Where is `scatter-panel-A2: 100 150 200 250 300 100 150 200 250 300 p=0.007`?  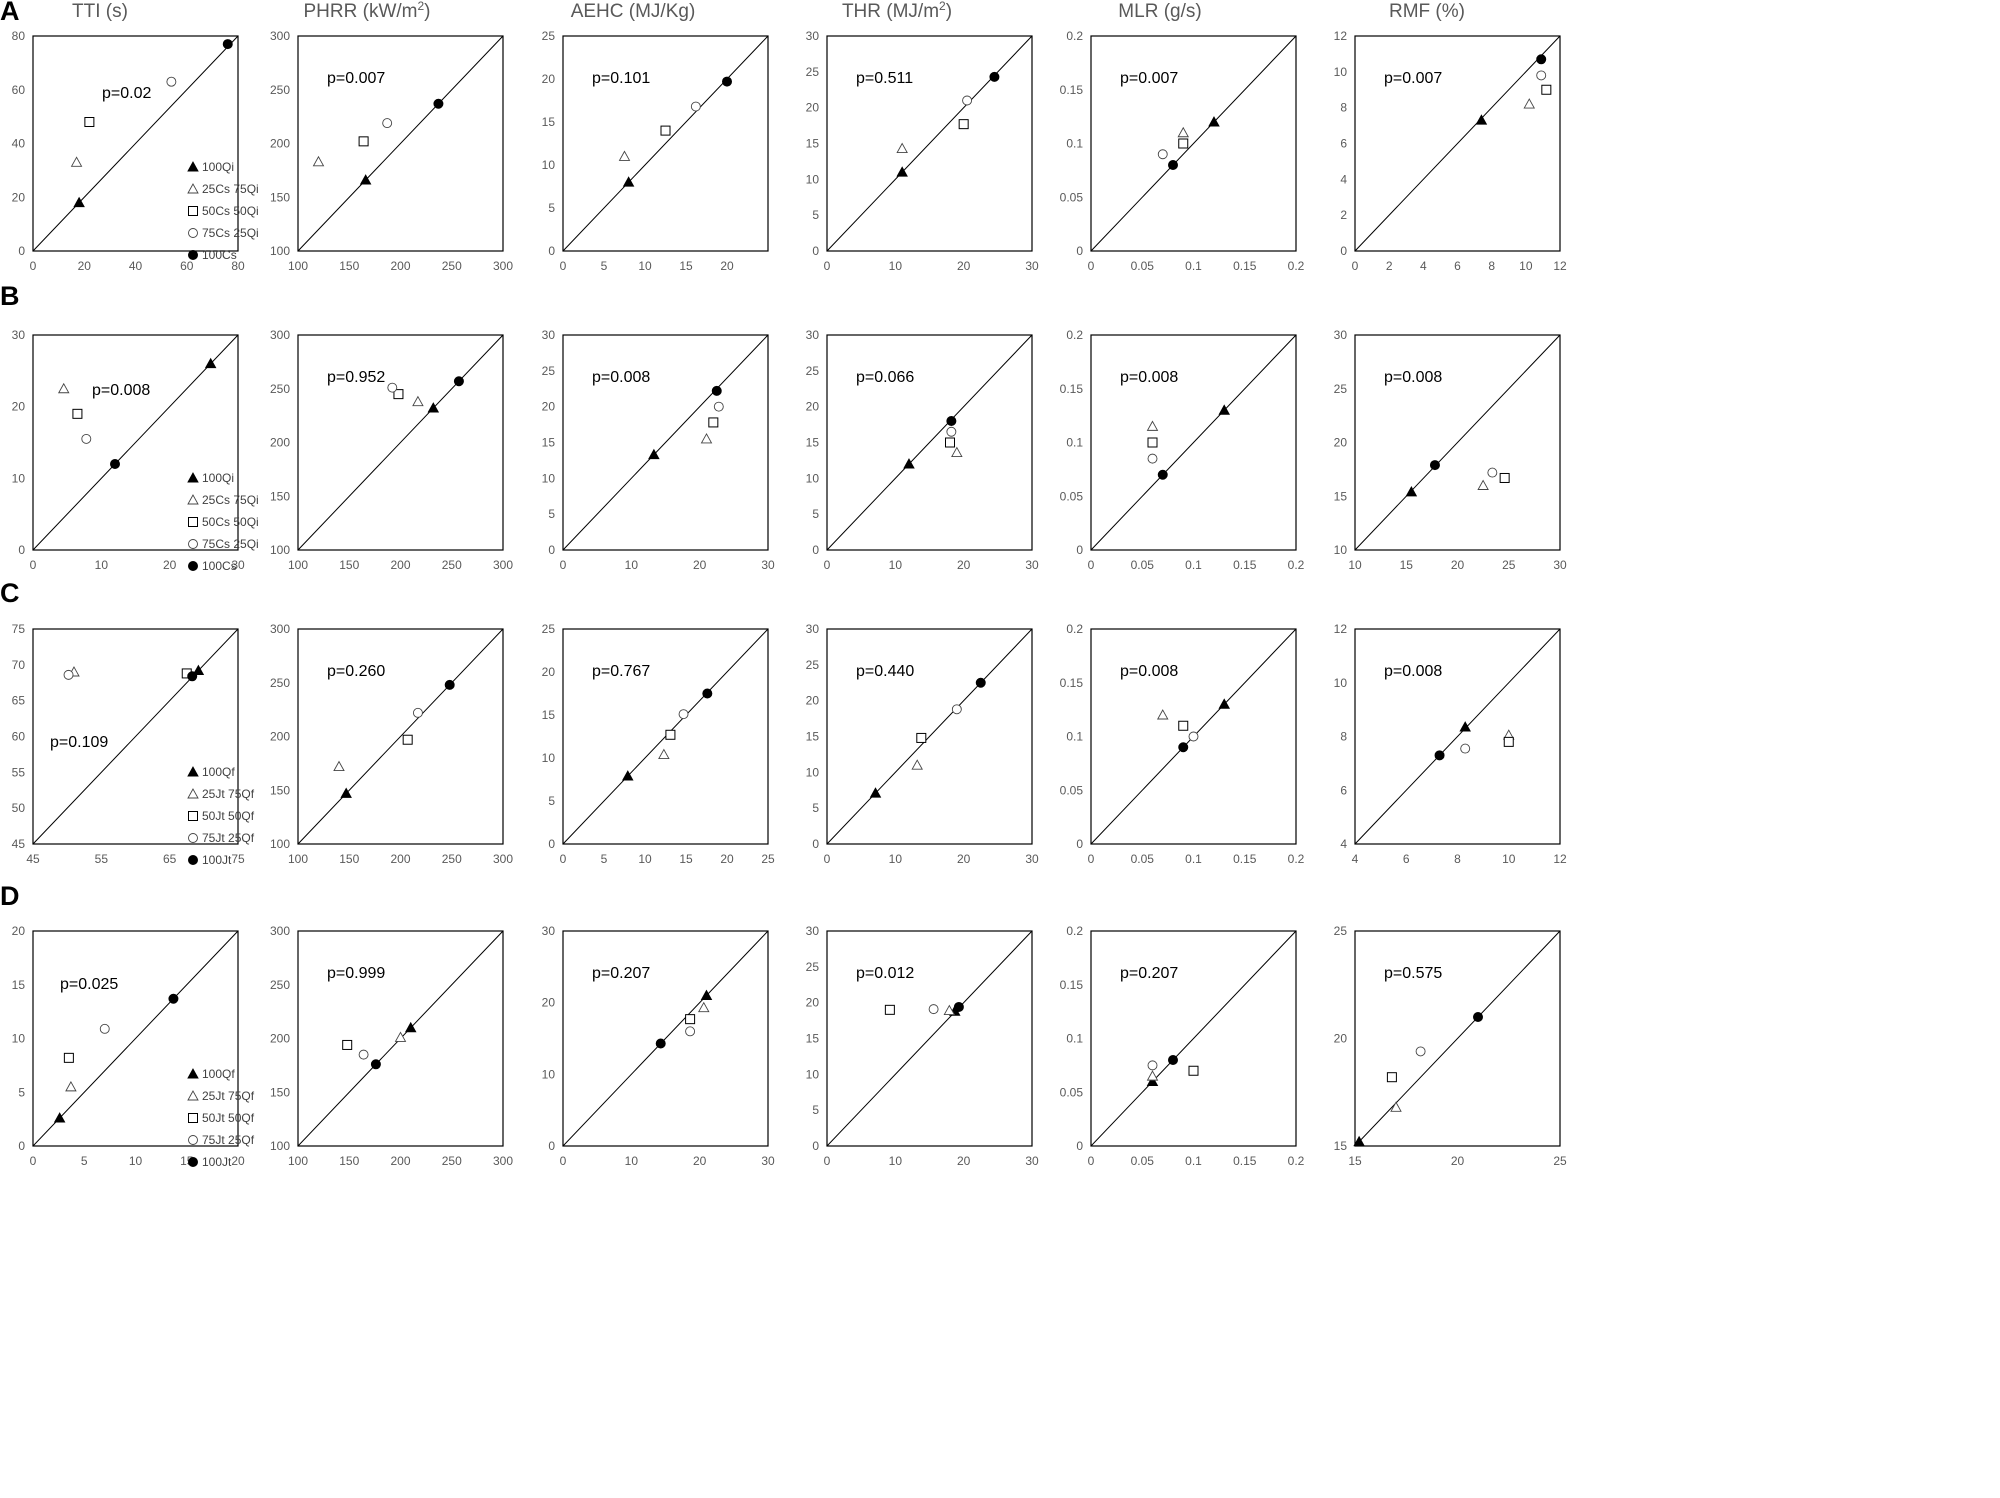
scatter-panel-A2: 100 150 200 250 300 100 150 200 250 300 p=0.007 is located at coordinates (391, 151).